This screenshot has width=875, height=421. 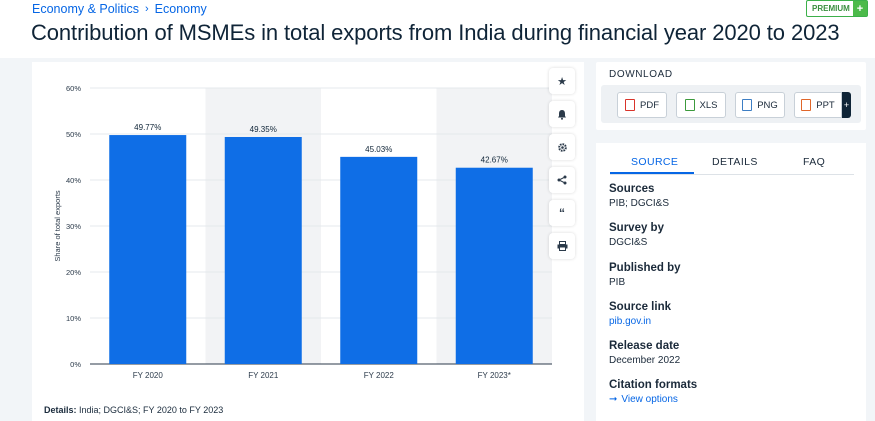 I want to click on y-tick-label: 30%, so click(x=73, y=226).